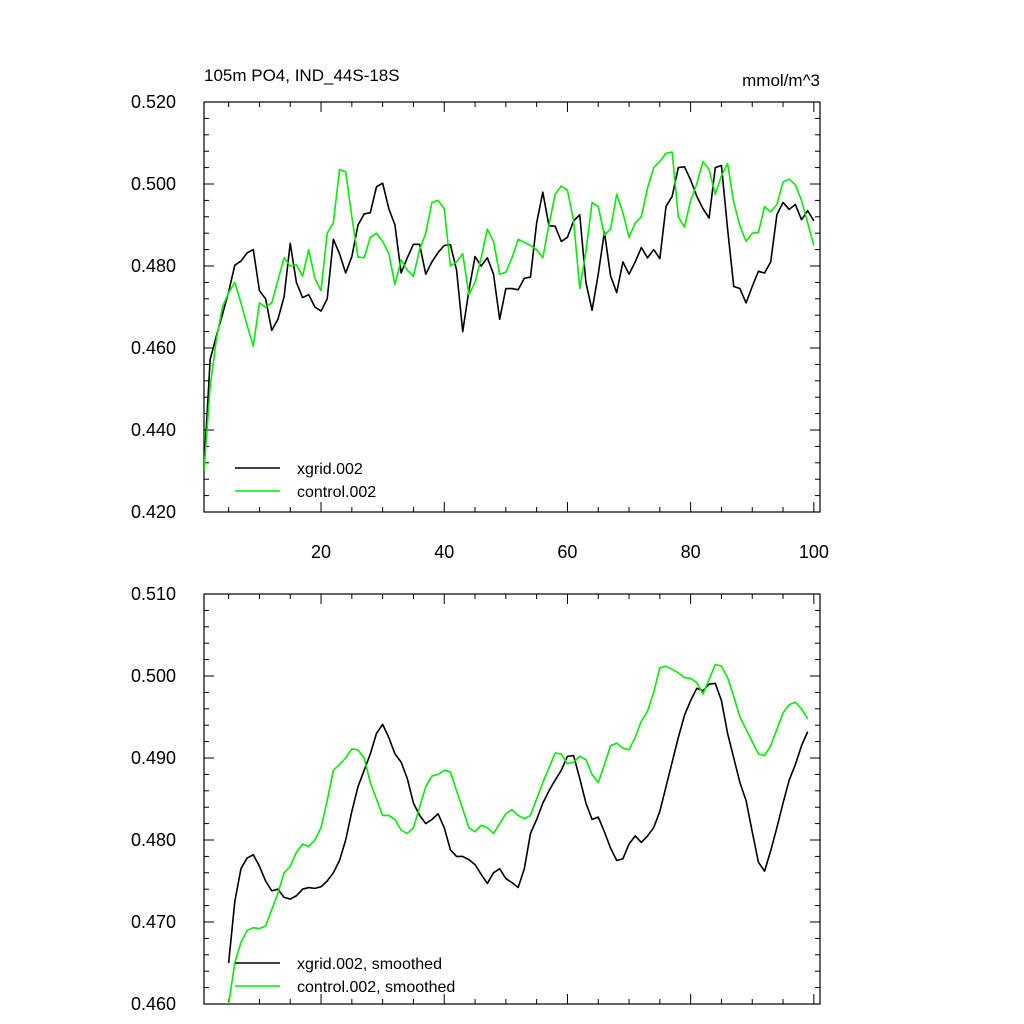  I want to click on y-tick-label: 0.470, so click(153, 922).